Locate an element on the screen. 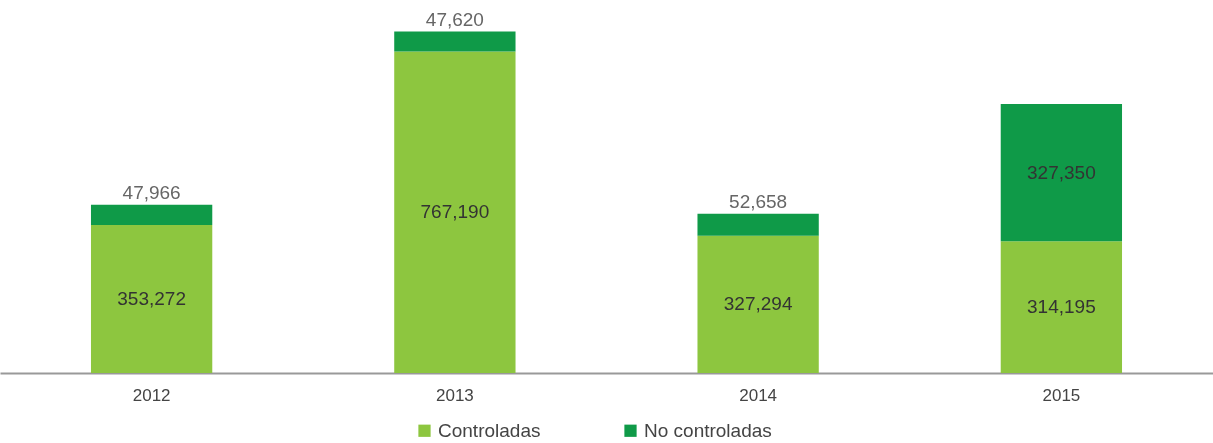 This screenshot has height=443, width=1213. data-label: 327,294 is located at coordinates (758, 304).